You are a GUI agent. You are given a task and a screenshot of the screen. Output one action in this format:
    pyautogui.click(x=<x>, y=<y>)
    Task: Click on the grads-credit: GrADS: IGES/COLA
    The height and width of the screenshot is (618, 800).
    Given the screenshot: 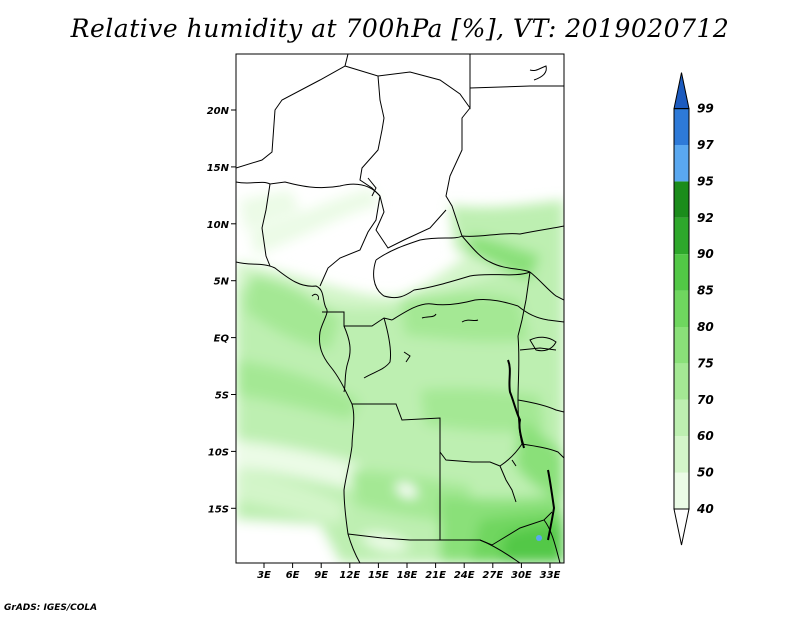 What is the action you would take?
    pyautogui.click(x=51, y=608)
    